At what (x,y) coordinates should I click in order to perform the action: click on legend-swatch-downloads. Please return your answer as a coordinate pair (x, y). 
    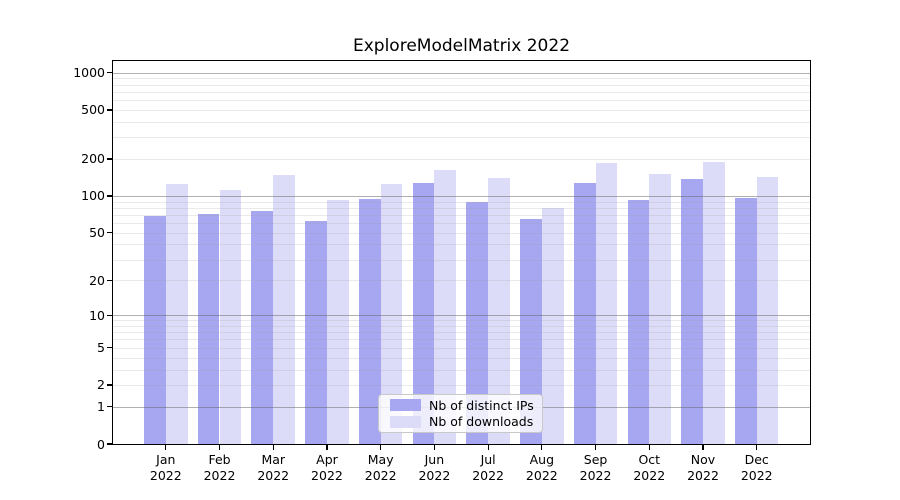
    Looking at the image, I should click on (405, 421).